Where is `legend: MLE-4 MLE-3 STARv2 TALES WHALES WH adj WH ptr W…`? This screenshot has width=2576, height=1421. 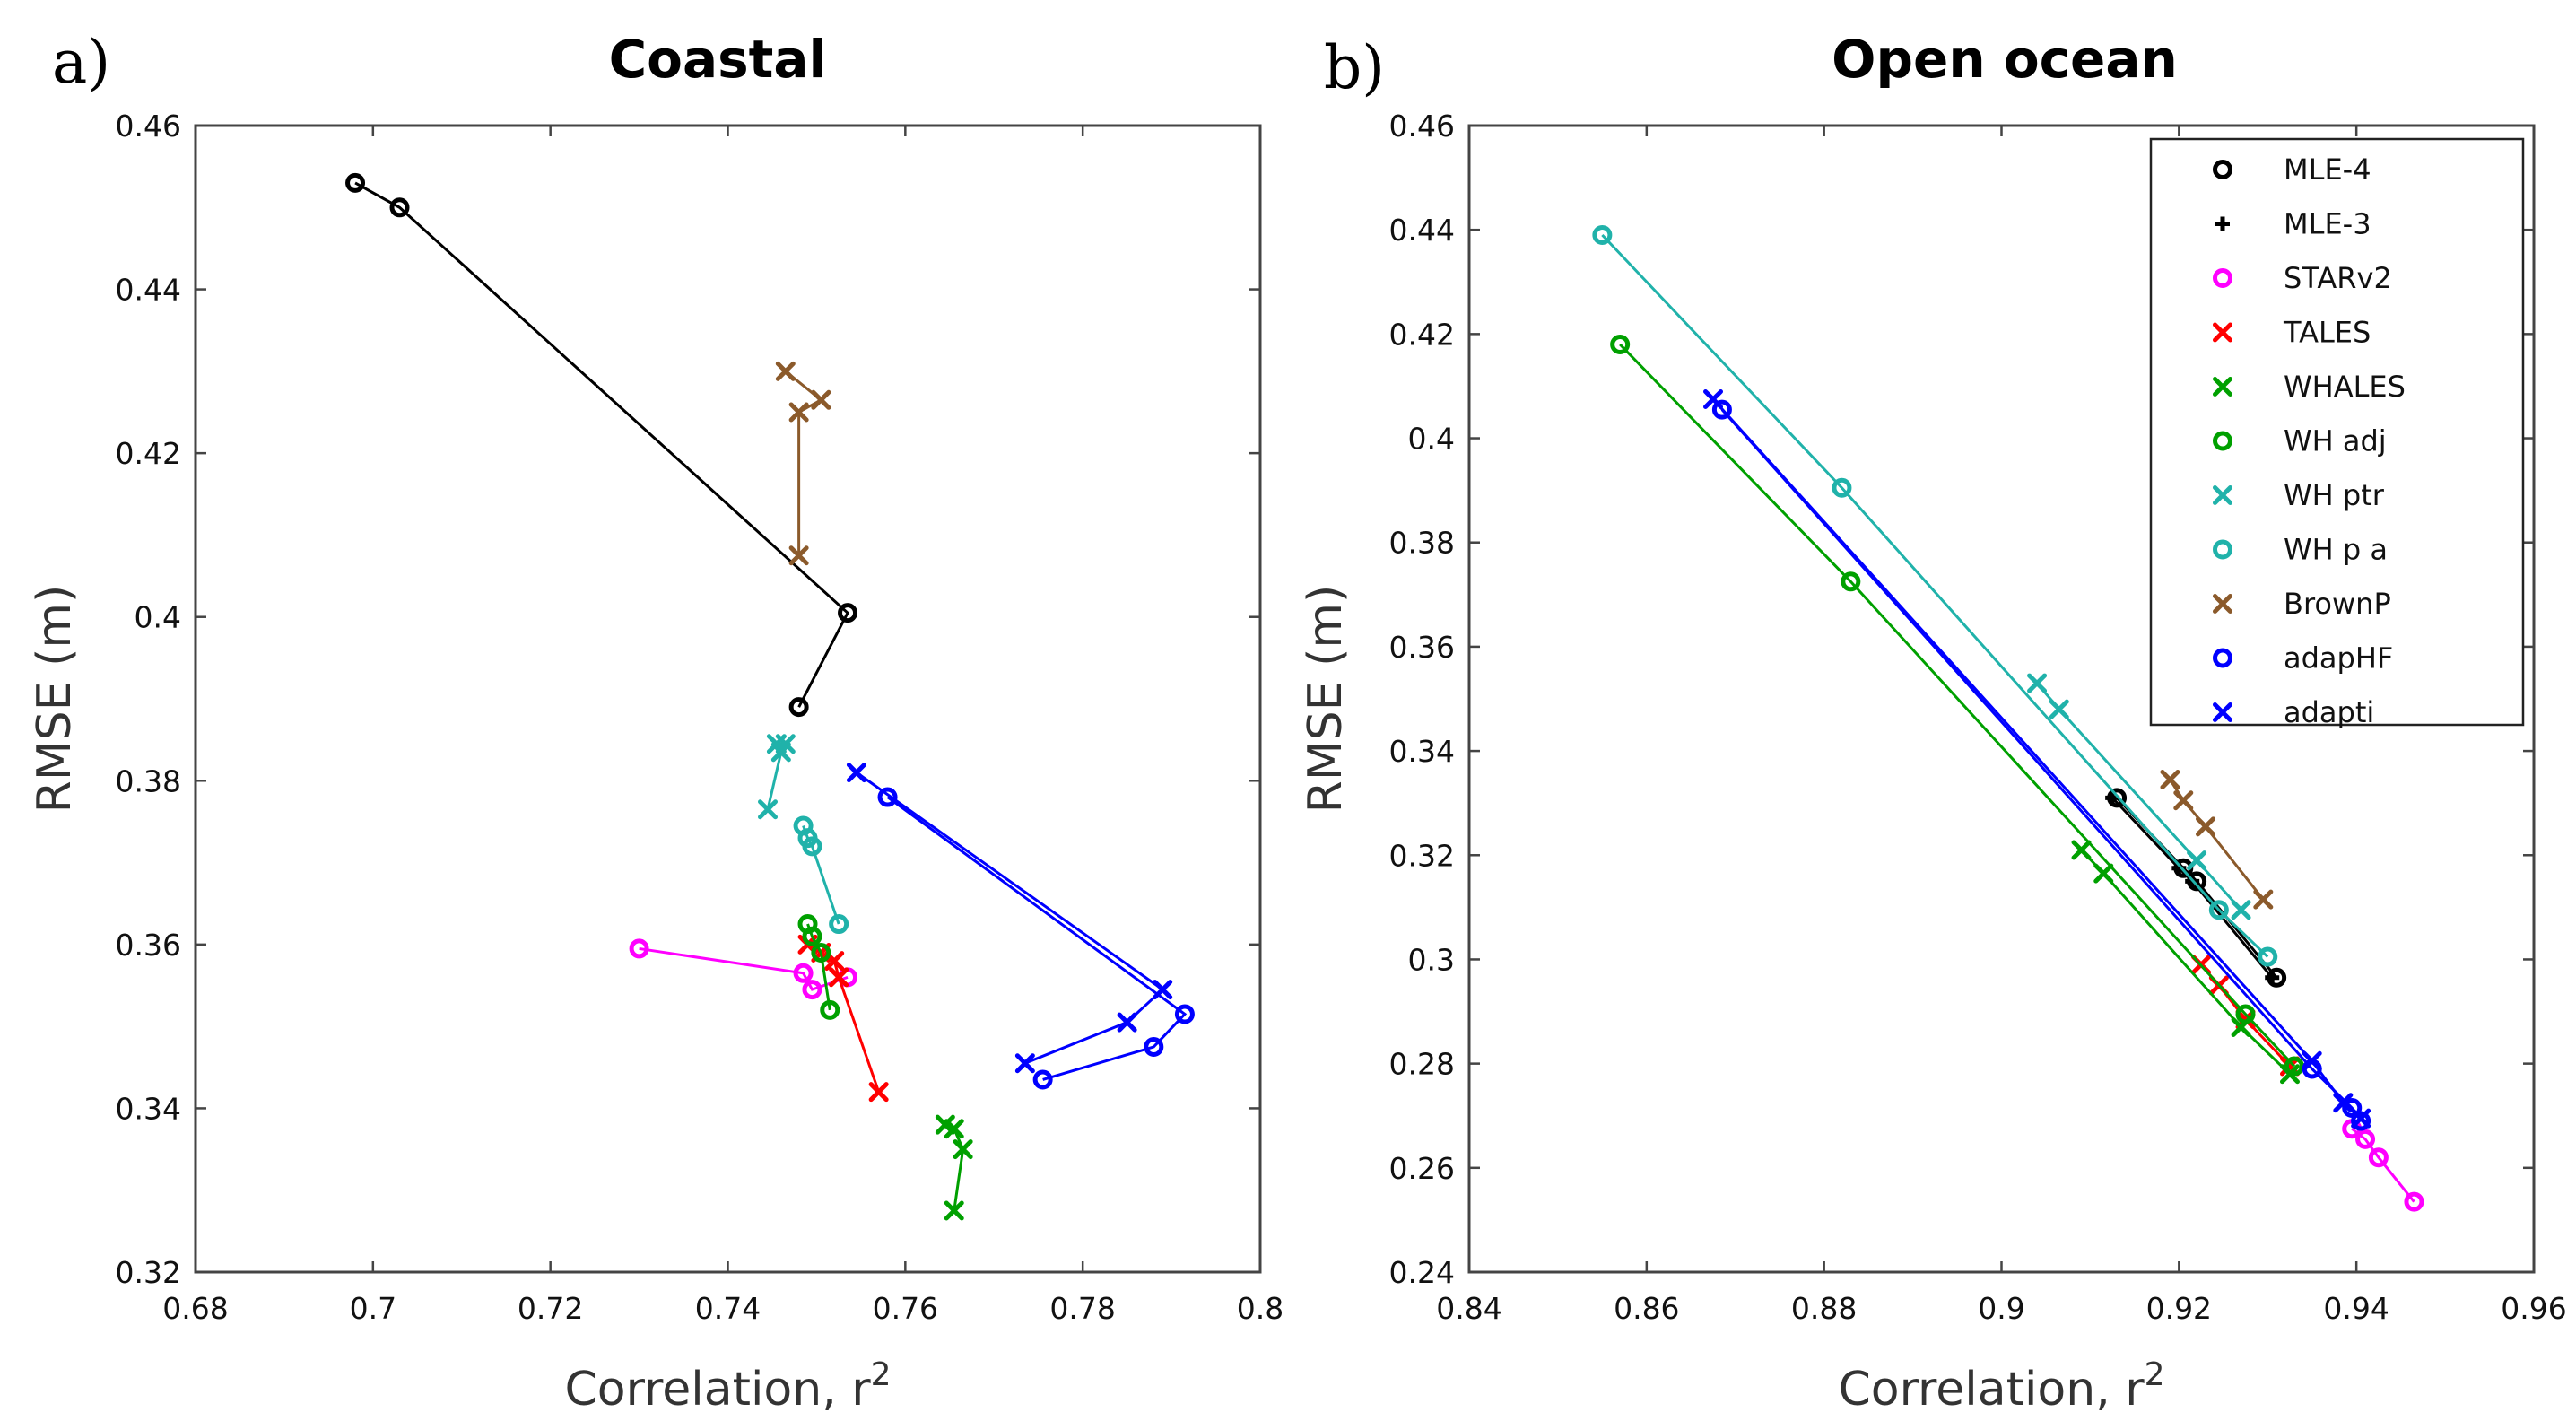 legend: MLE-4 MLE-3 STARv2 TALES WHALES WH adj WH ptr W… is located at coordinates (2337, 433).